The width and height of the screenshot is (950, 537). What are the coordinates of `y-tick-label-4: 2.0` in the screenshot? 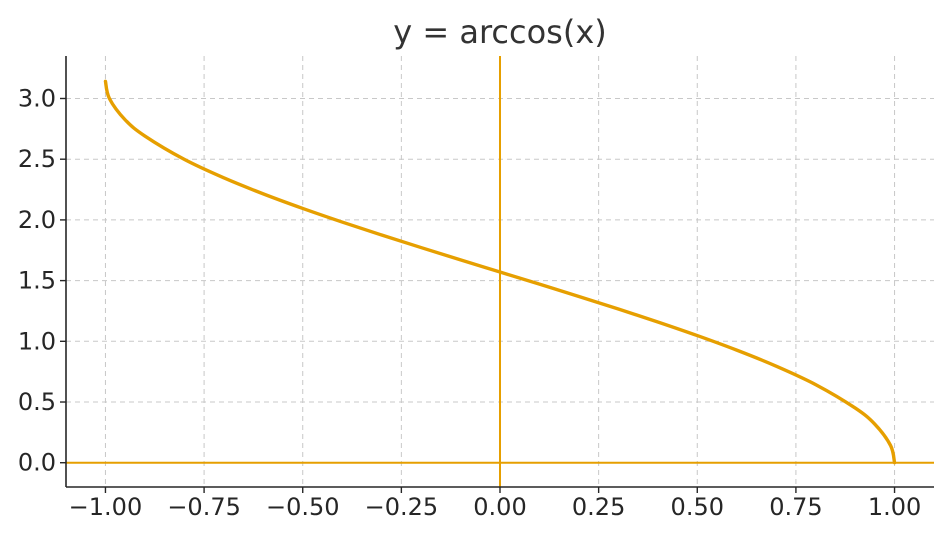 It's located at (37, 220).